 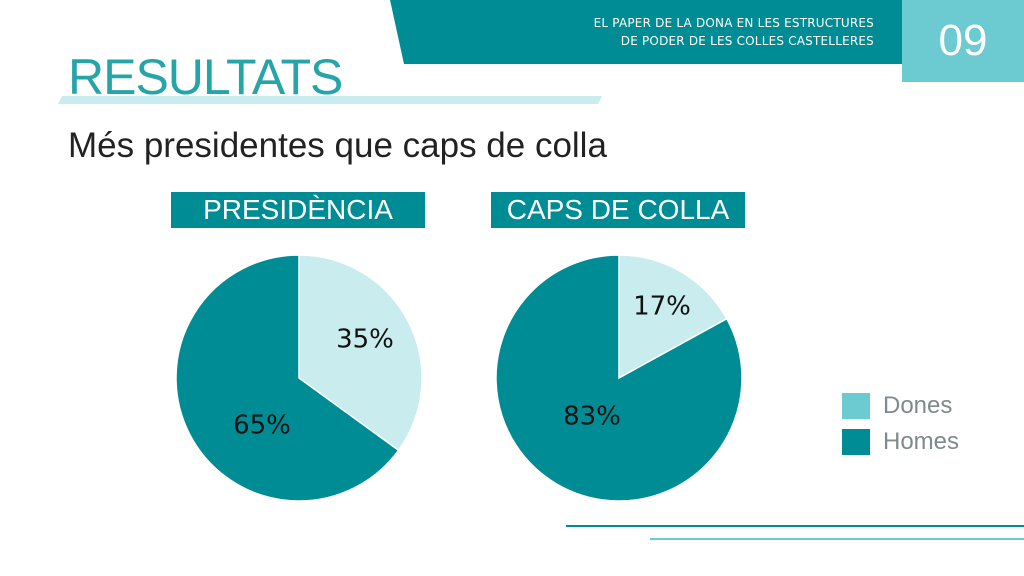 I want to click on pie-slice-presidencia-homes, so click(x=287, y=378).